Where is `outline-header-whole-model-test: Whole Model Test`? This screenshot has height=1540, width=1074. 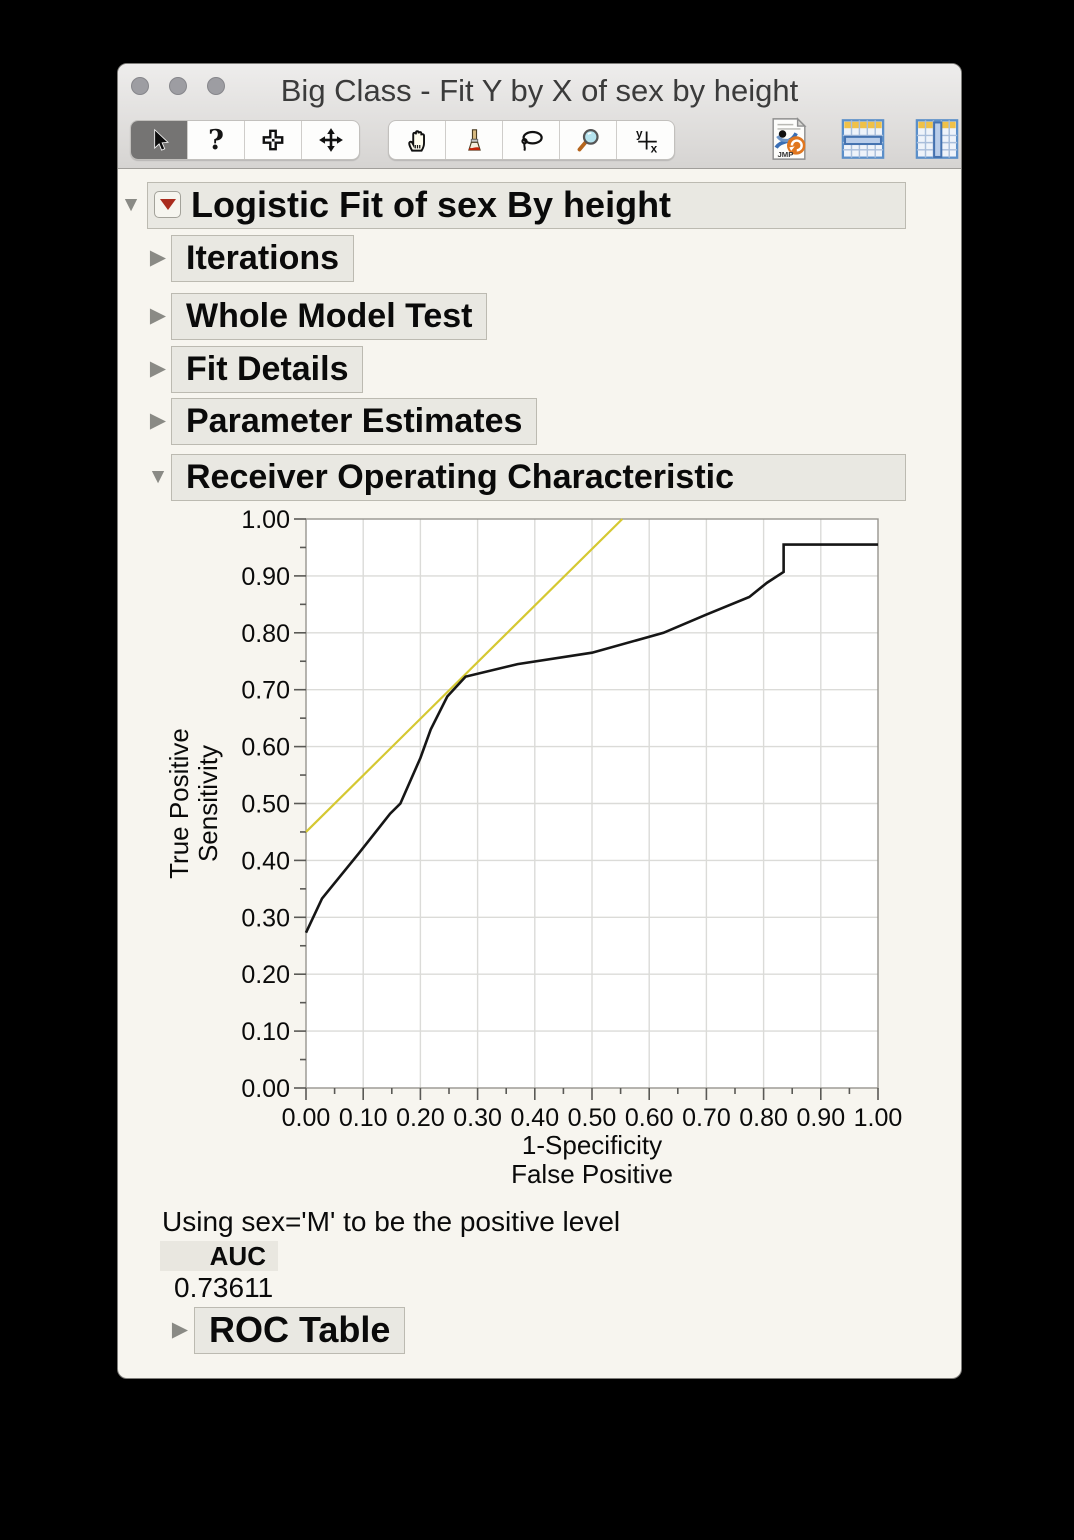
outline-header-whole-model-test: Whole Model Test is located at coordinates (329, 316).